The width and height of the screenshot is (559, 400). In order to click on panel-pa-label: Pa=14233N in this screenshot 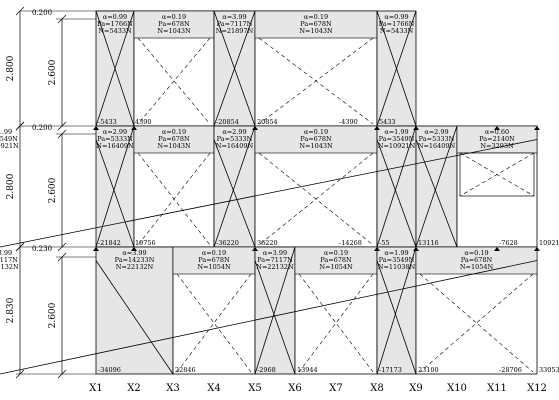, I will do `click(135, 260)`.